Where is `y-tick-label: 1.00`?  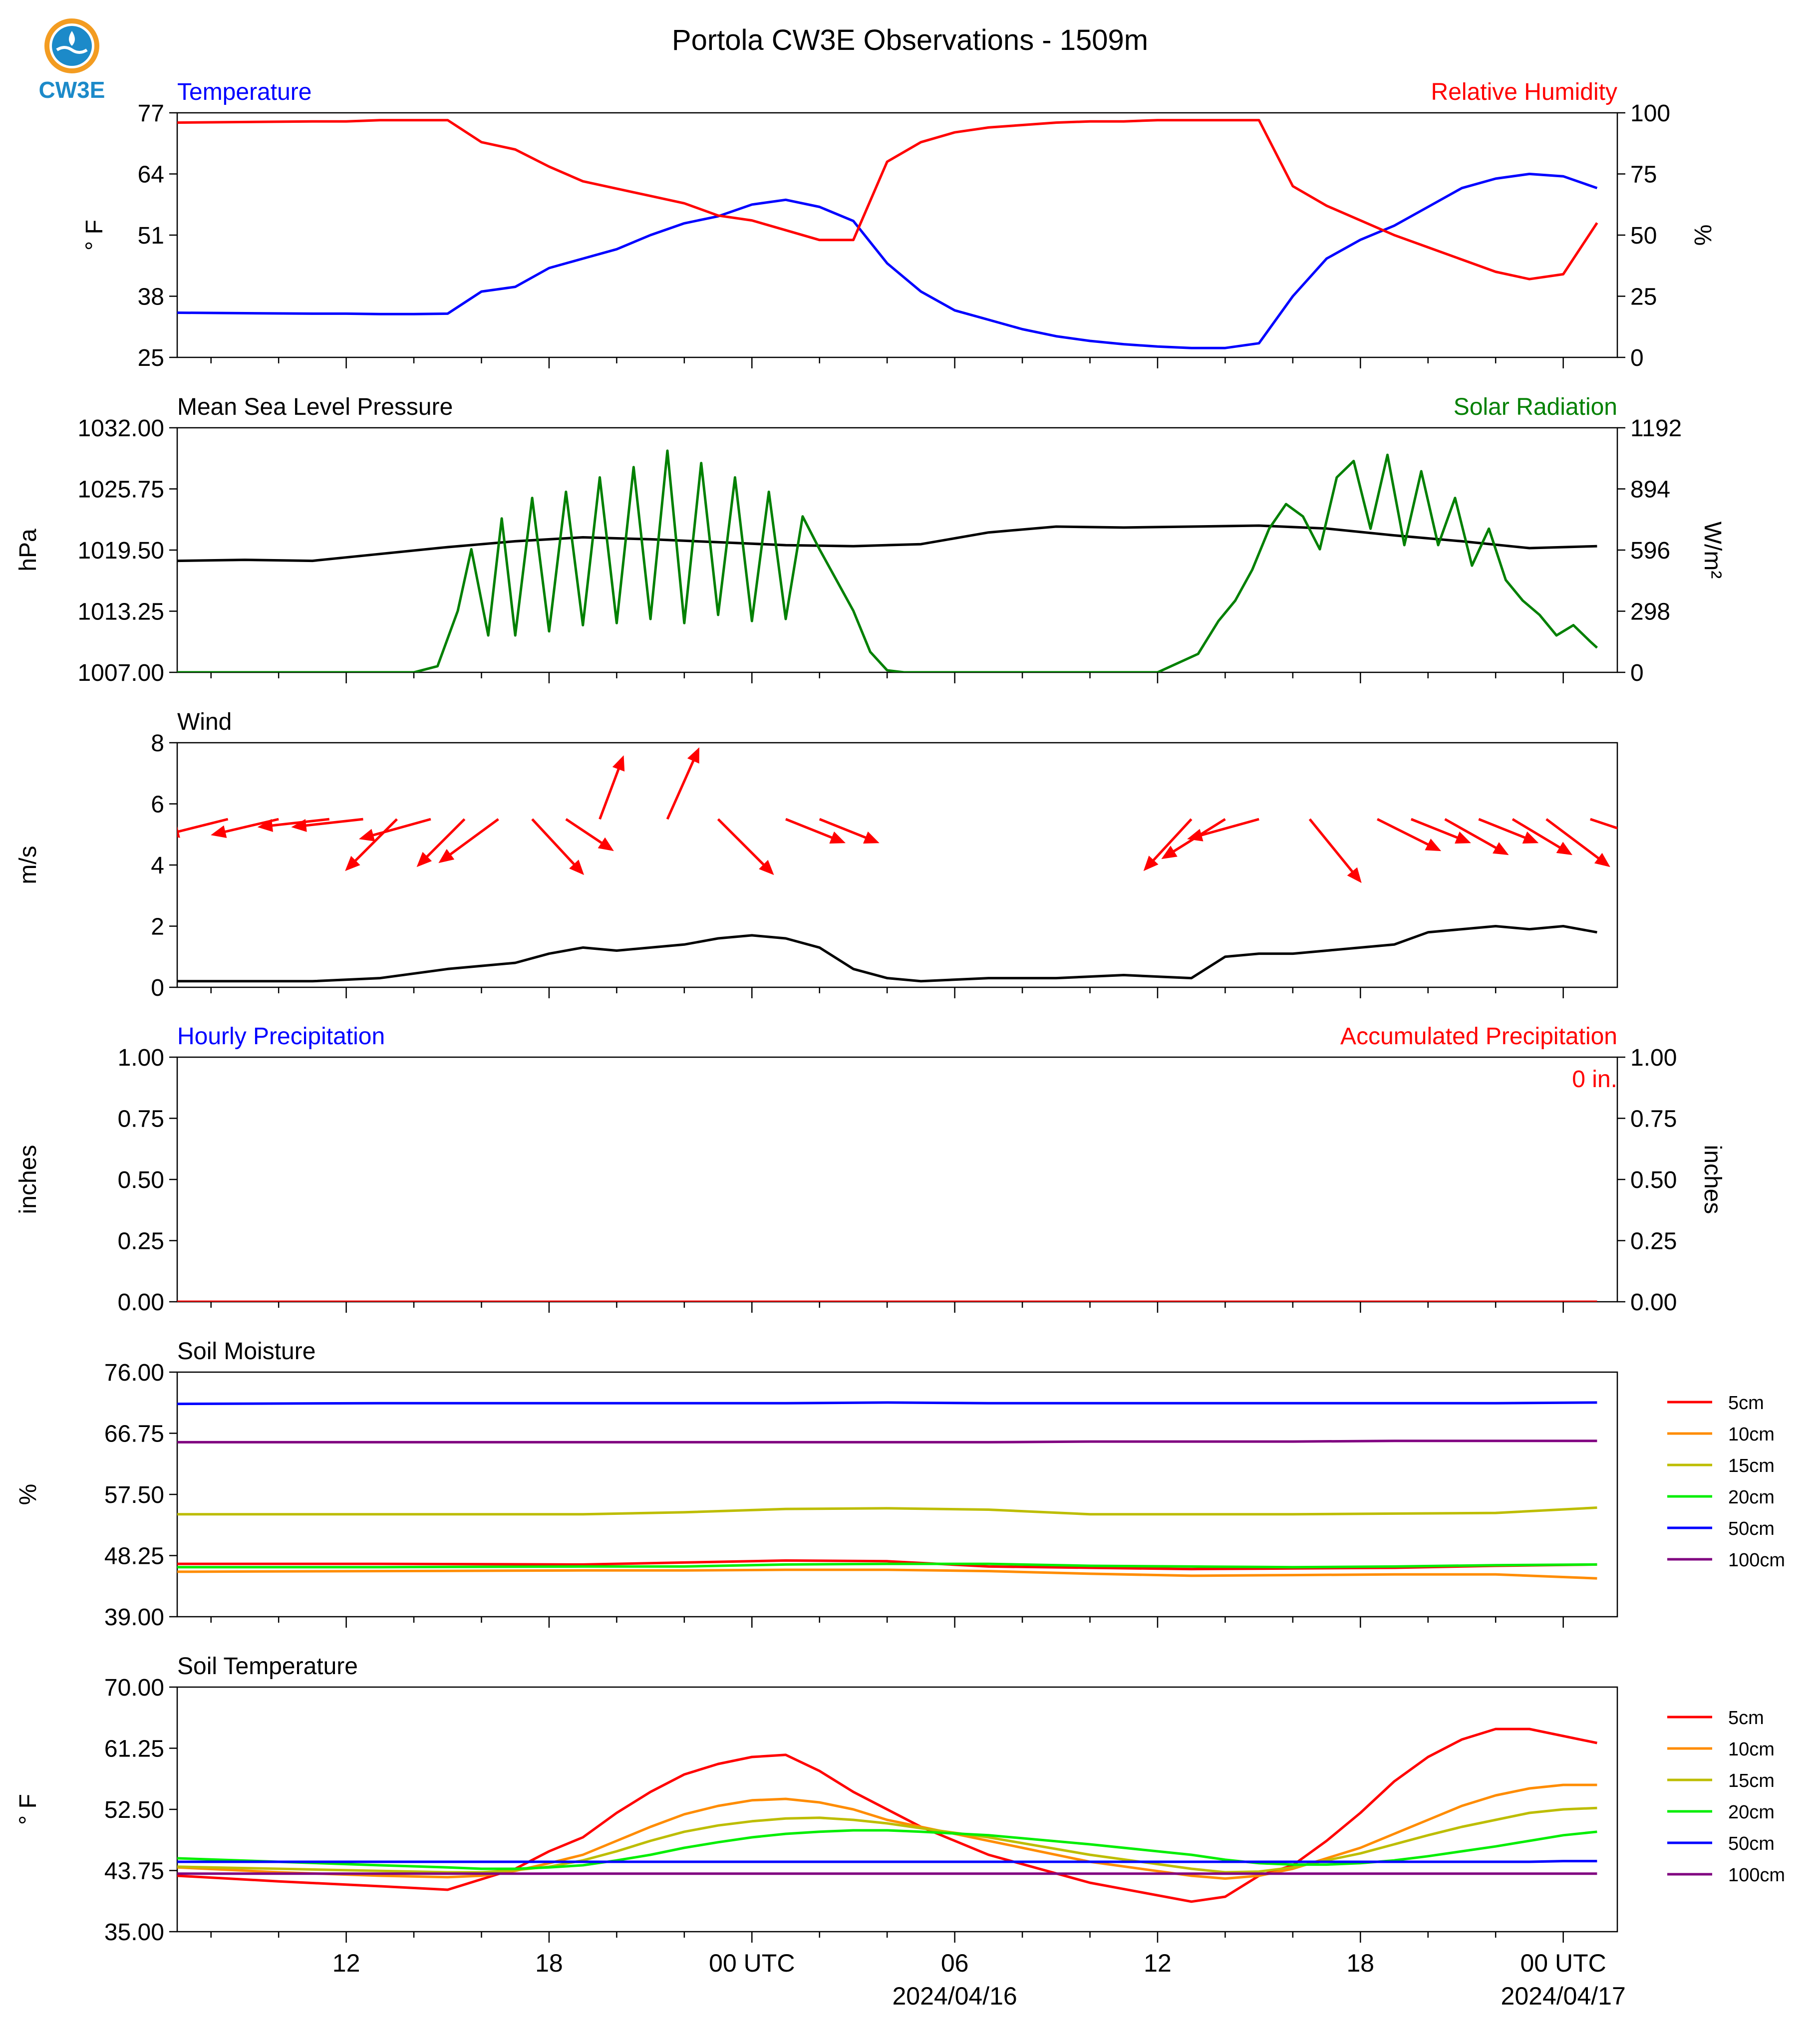 y-tick-label: 1.00 is located at coordinates (141, 1058).